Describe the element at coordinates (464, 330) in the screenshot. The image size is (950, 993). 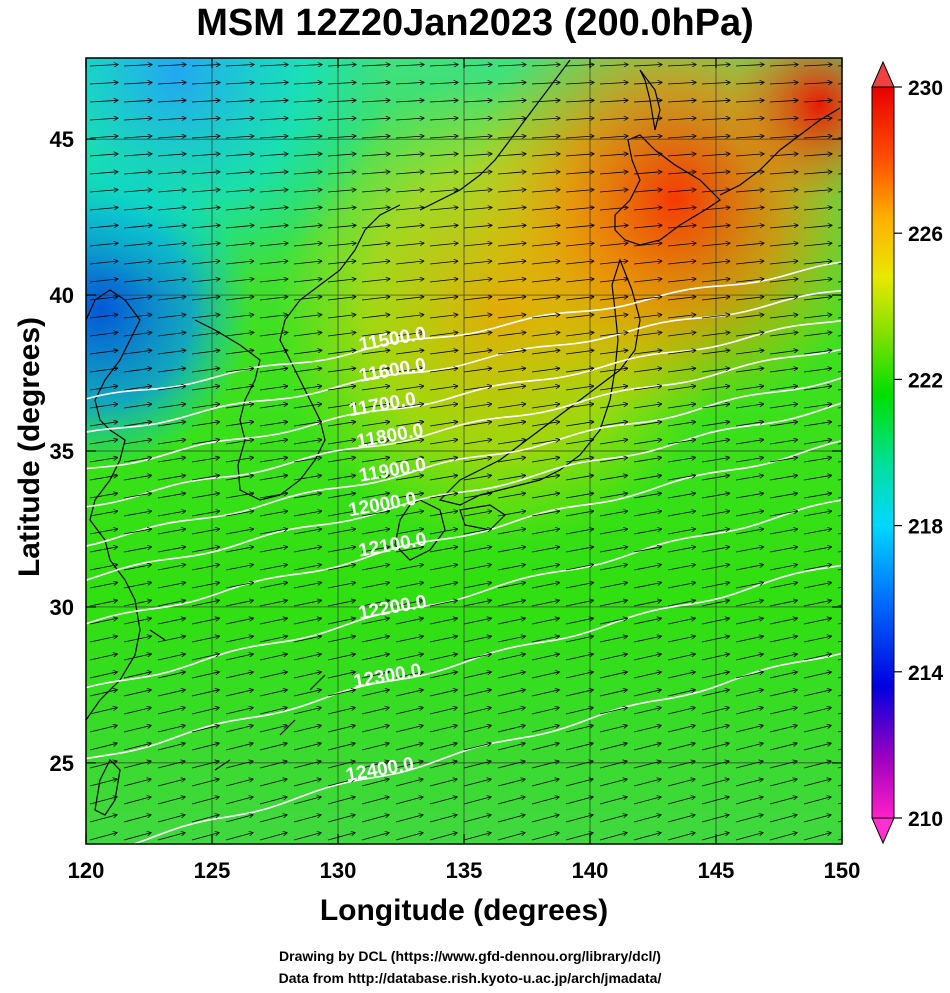
I see `contour-line` at that location.